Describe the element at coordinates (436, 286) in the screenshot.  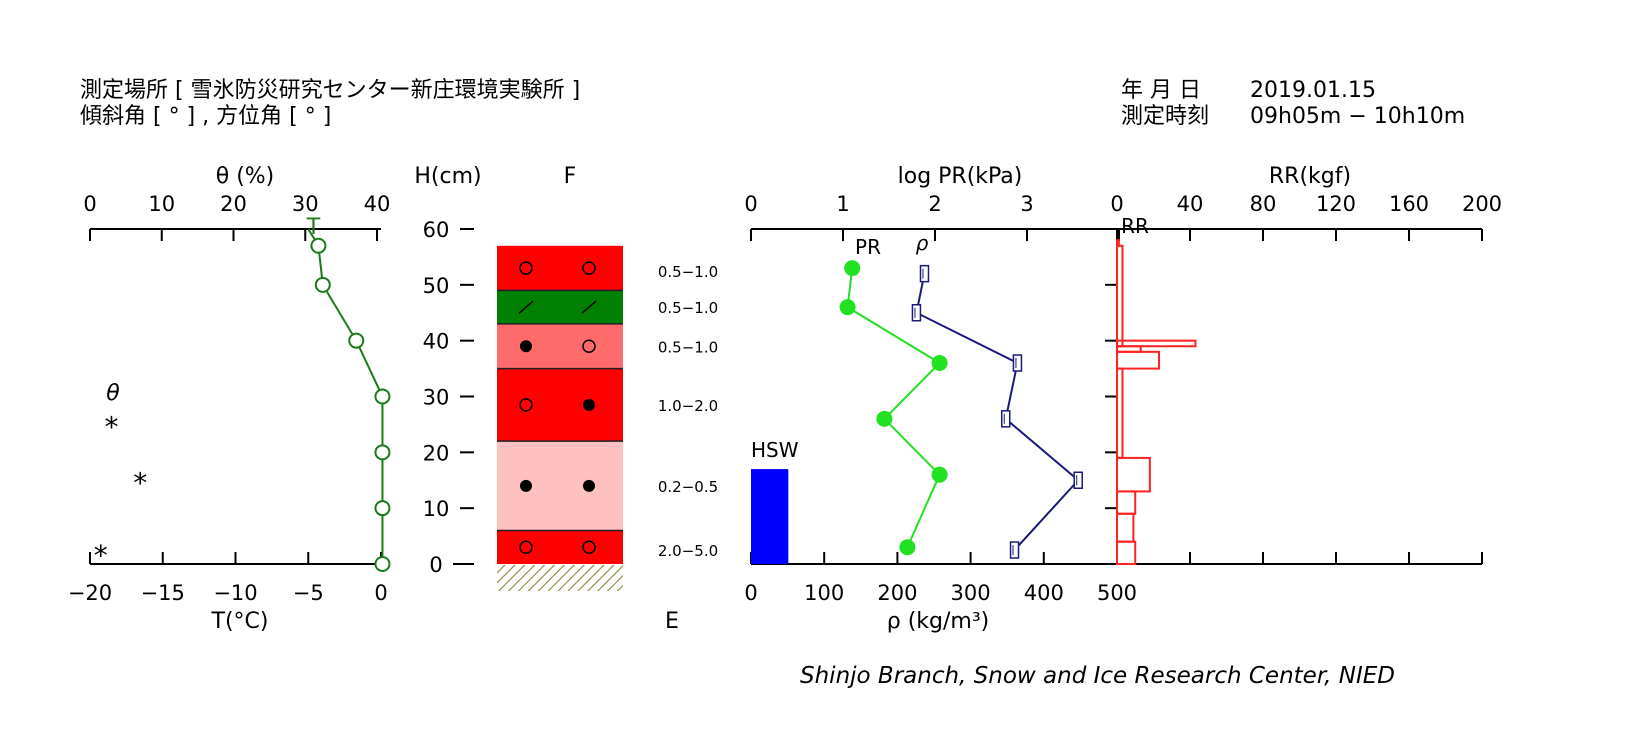
I see `height-tick-label: 50` at that location.